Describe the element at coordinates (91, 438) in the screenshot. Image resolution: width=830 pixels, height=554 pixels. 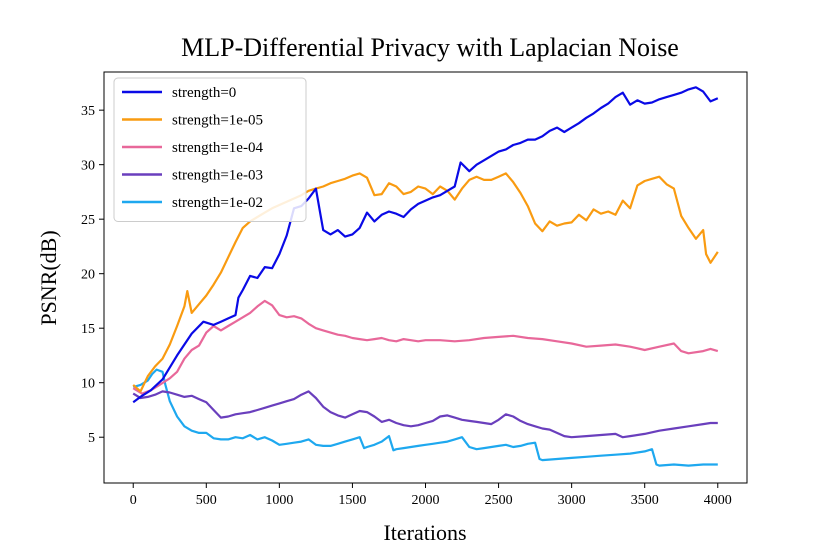
I see `y-tick-label: 5` at that location.